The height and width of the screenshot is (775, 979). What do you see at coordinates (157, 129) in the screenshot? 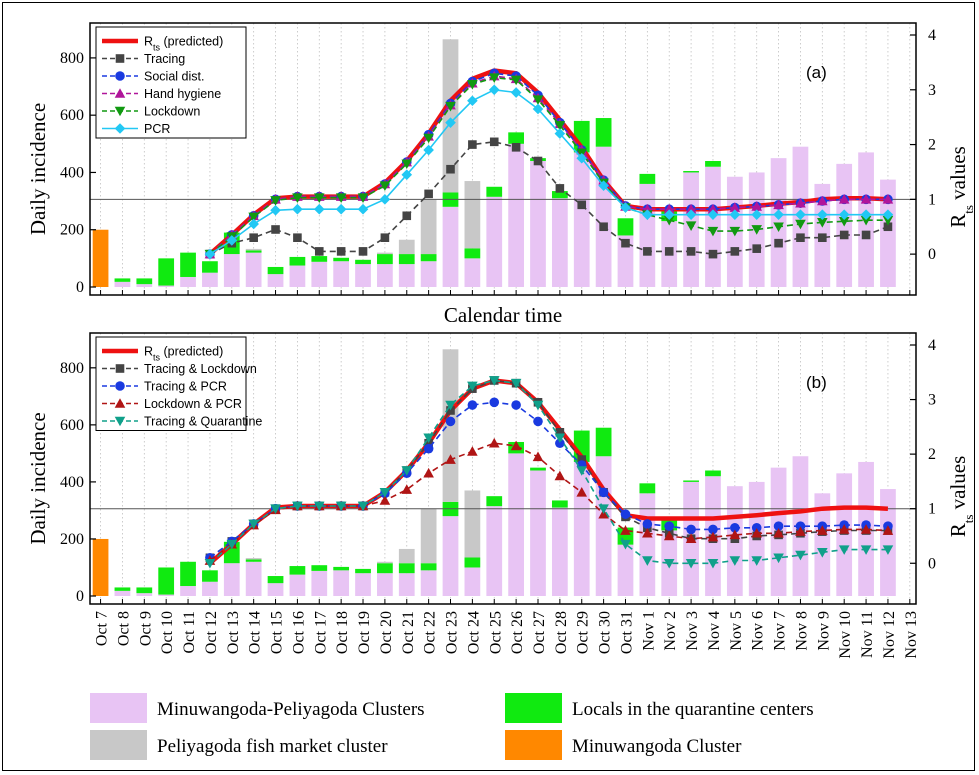
I see `legend-label: PCR` at bounding box center [157, 129].